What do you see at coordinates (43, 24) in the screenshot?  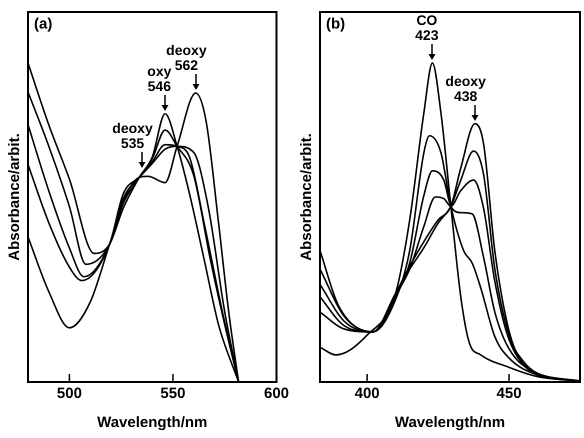 I see `chart-title: (a)` at bounding box center [43, 24].